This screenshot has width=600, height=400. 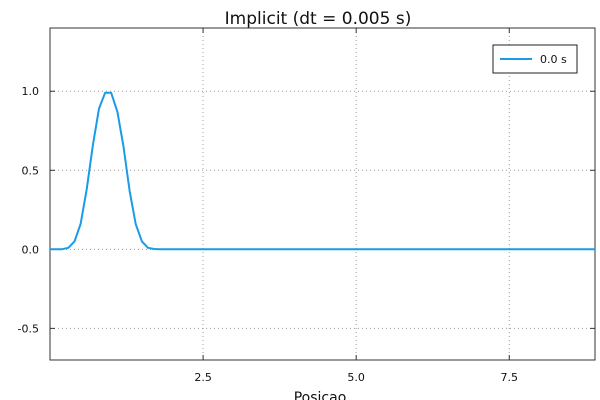 I want to click on legend-label: 0.0 s, so click(x=553, y=59).